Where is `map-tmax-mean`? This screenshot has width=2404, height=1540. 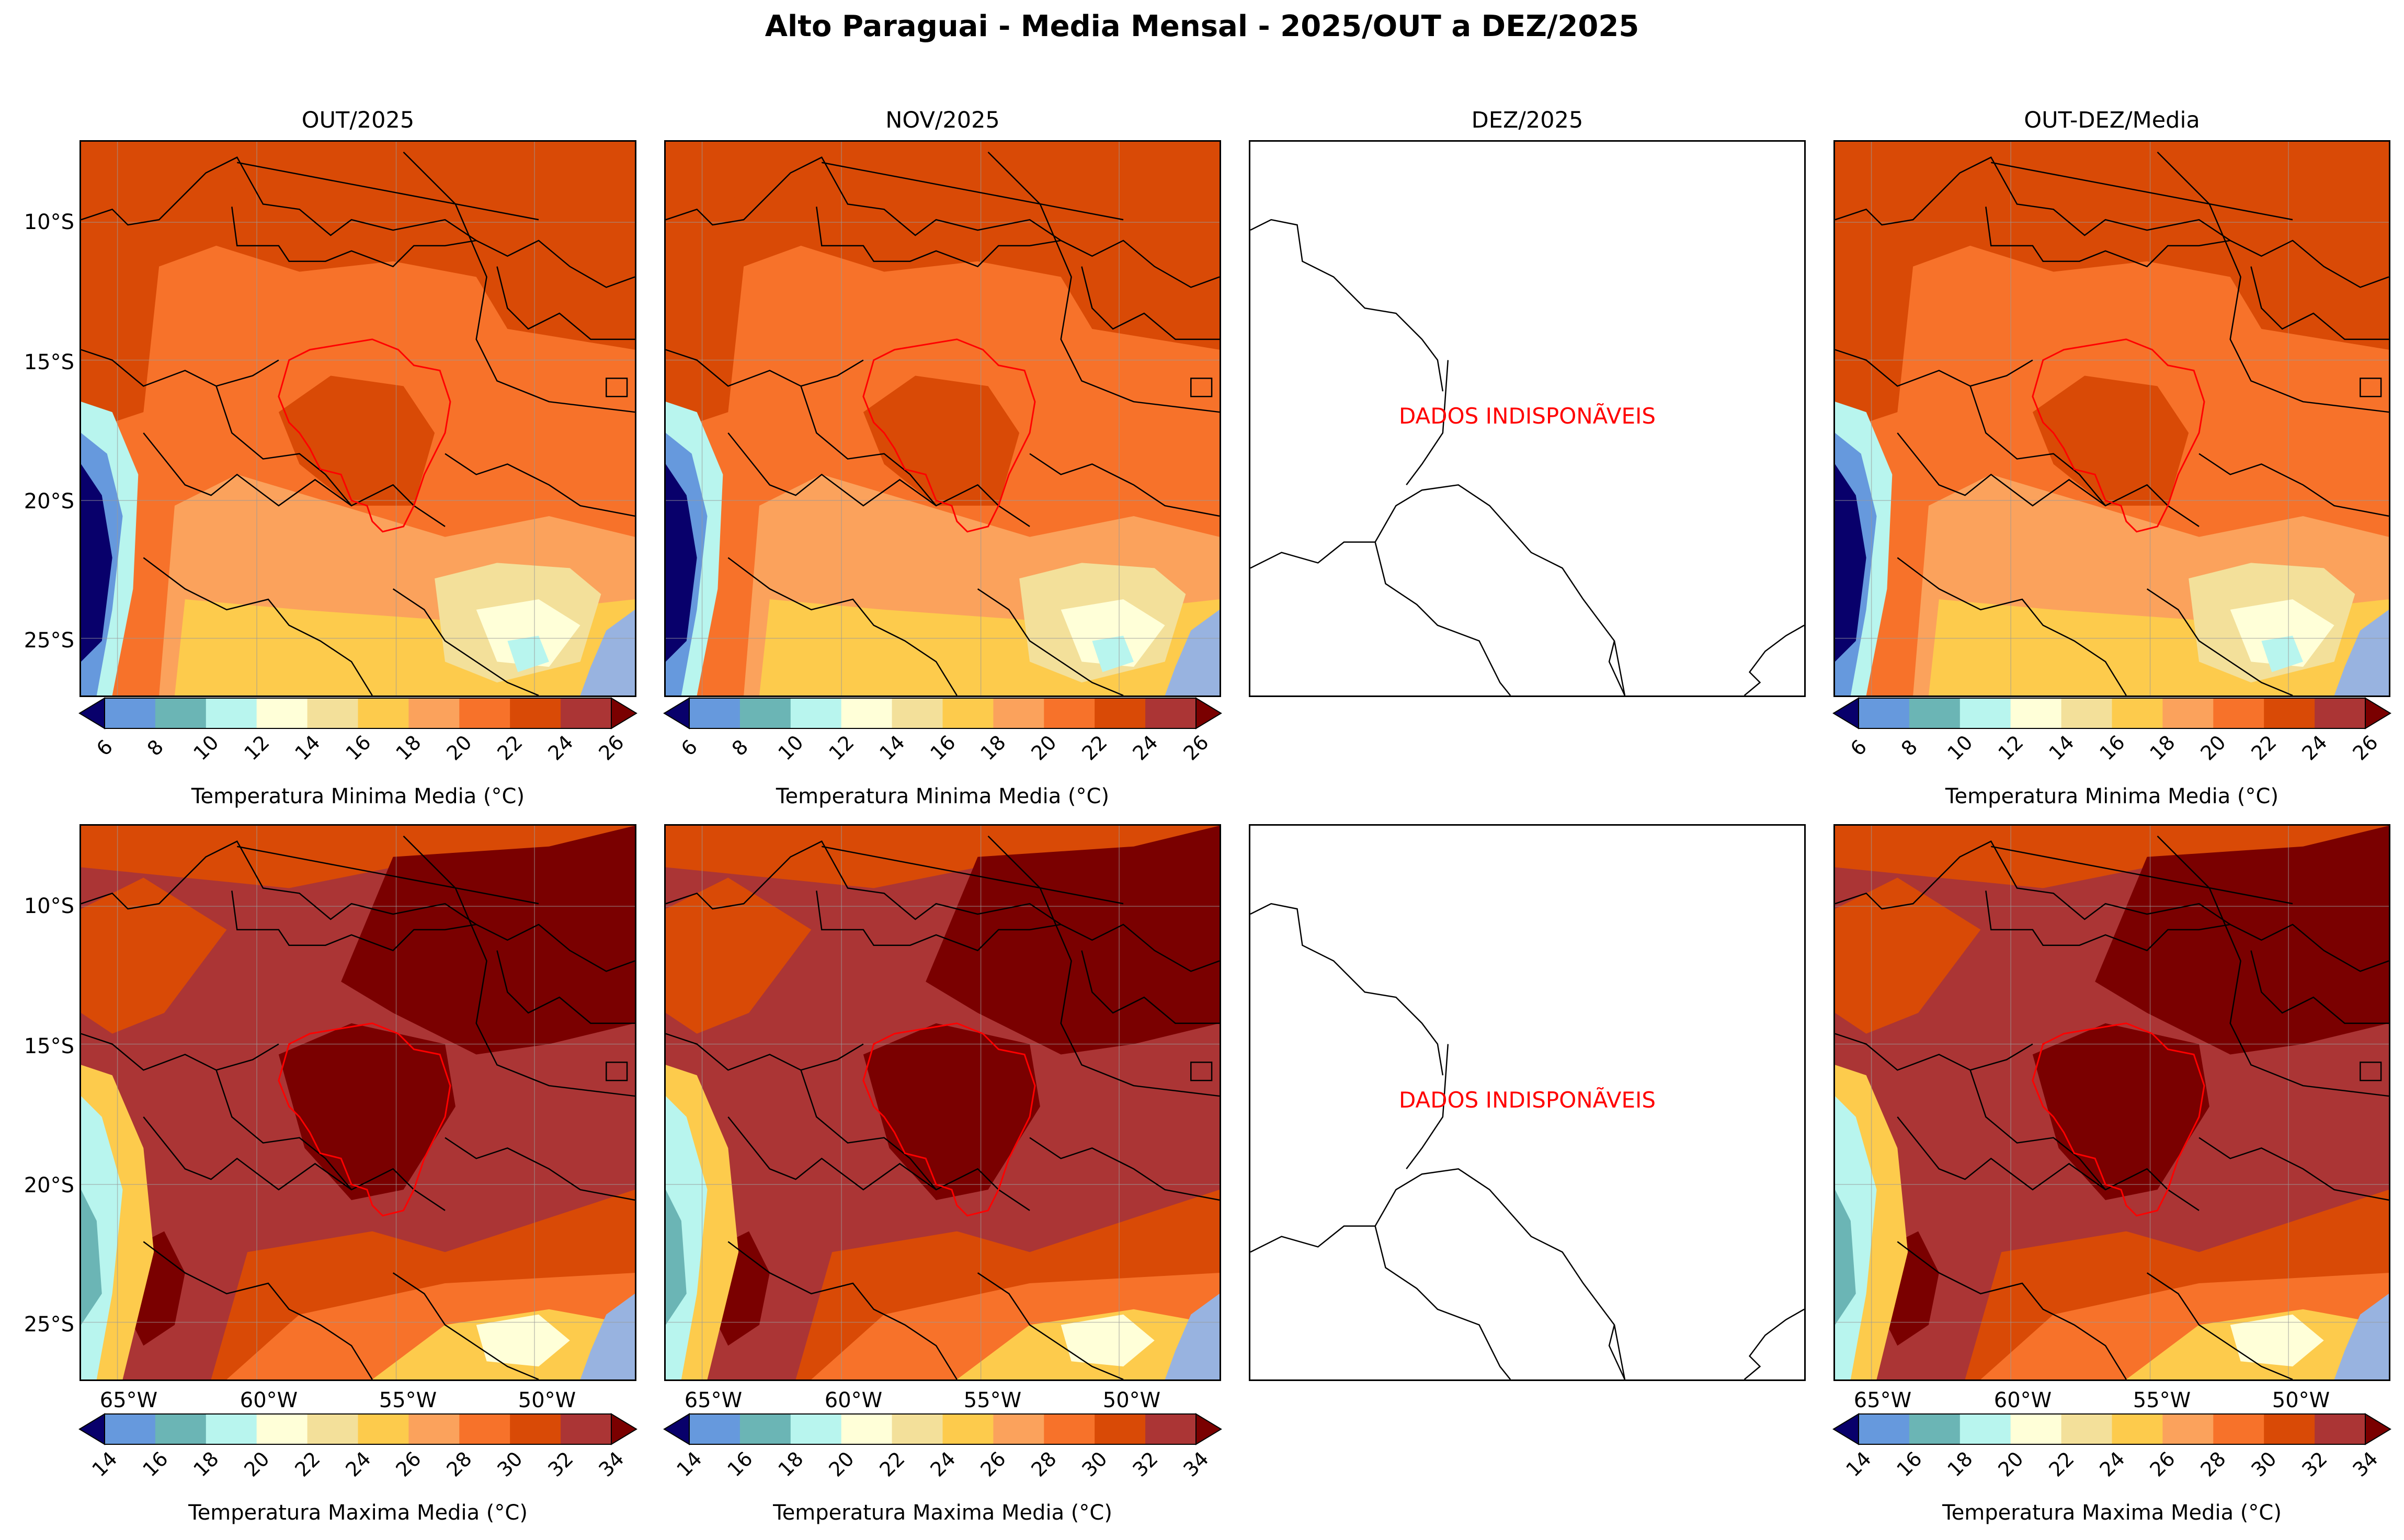
map-tmax-mean is located at coordinates (2111, 1103).